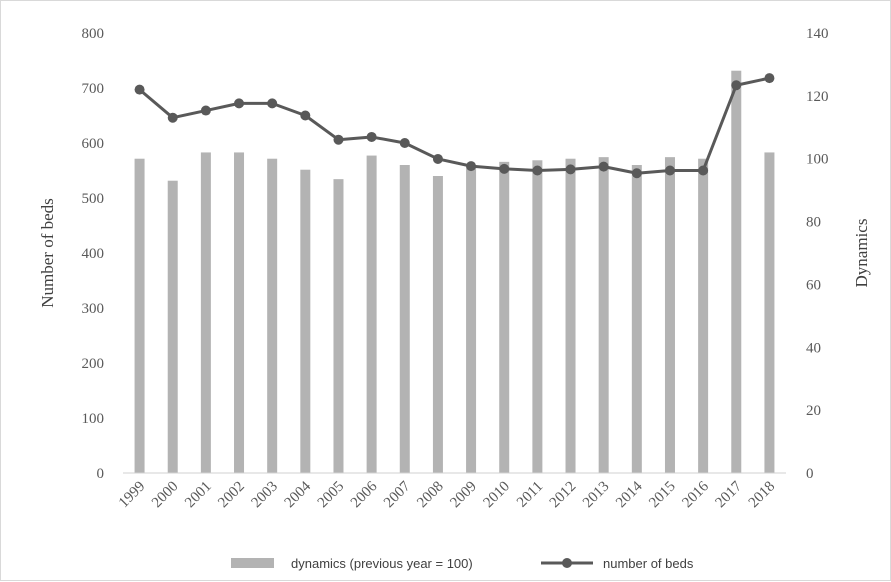 This screenshot has height=582, width=891. I want to click on left-tick-label: 700, so click(93, 89).